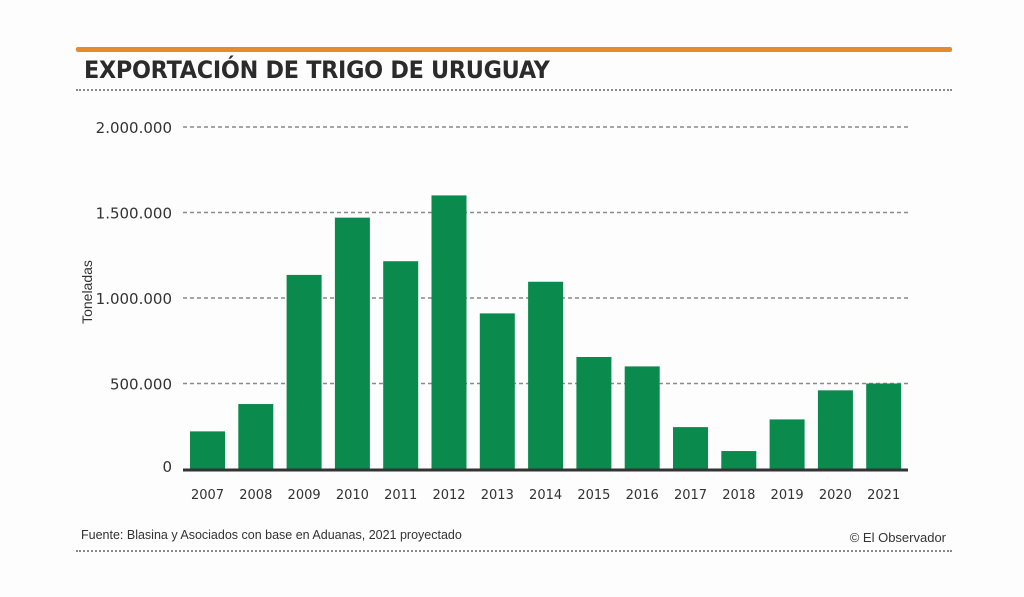 The width and height of the screenshot is (1024, 597). Describe the element at coordinates (642, 495) in the screenshot. I see `x-tick-label: 2016` at that location.